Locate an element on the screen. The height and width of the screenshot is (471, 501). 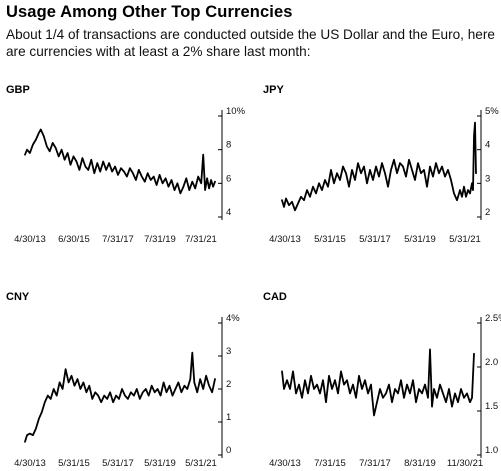
gbp-x-tick-label: 7/31/21 is located at coordinates (201, 239).